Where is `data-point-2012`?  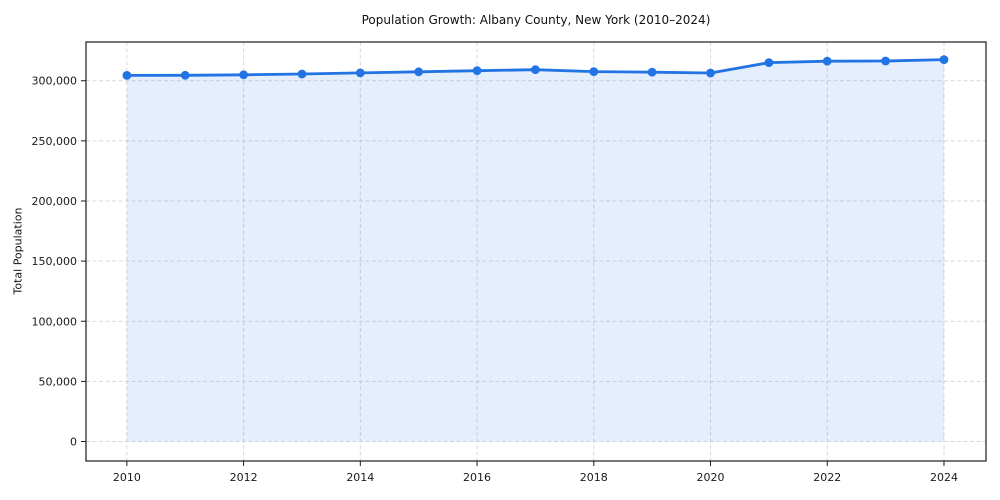
data-point-2012 is located at coordinates (244, 75).